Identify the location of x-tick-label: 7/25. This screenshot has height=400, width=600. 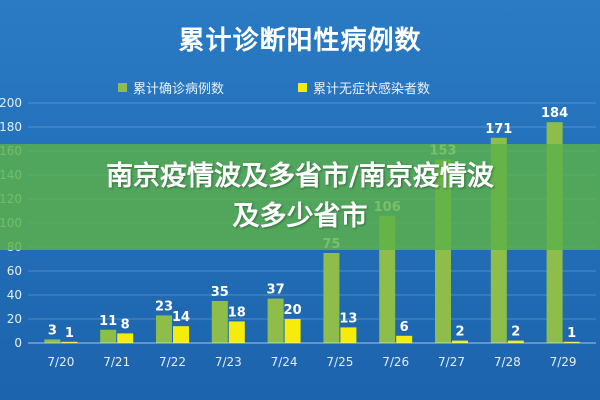
(339, 362).